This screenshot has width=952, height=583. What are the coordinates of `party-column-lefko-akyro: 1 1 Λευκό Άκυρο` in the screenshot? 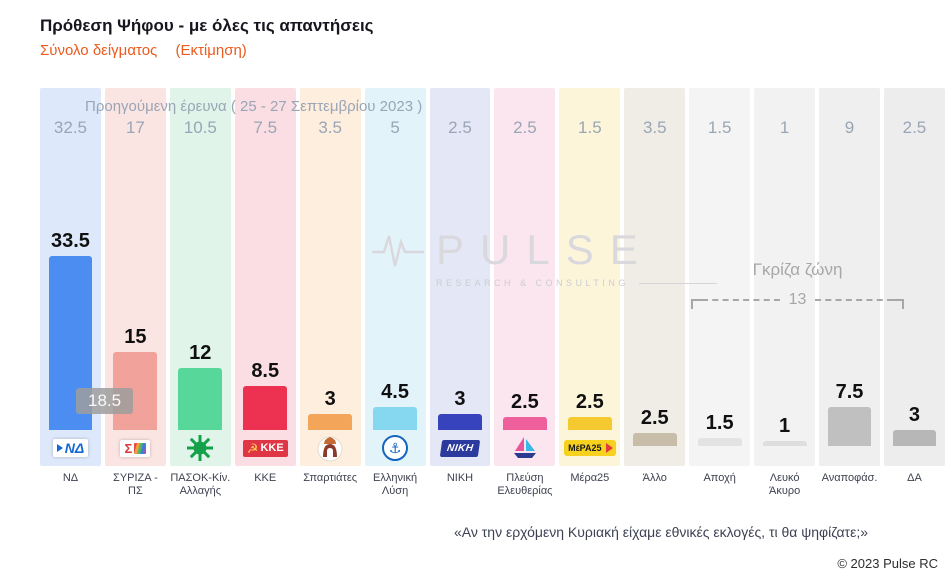 It's located at (785, 298).